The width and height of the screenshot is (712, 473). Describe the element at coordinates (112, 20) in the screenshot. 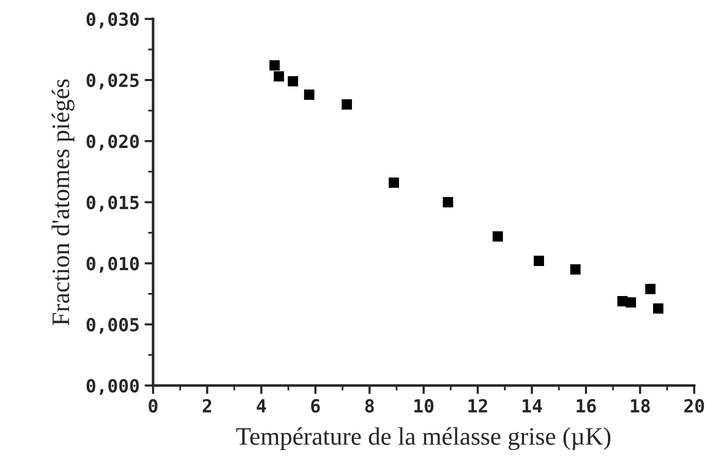

I see `y-tick-label: 0,030` at that location.